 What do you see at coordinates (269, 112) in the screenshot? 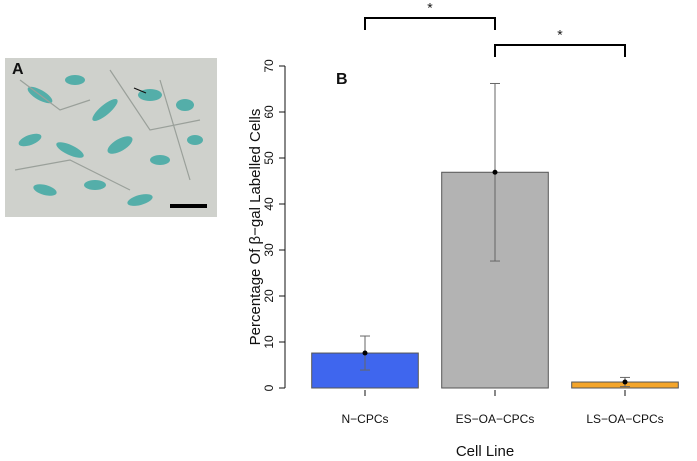
I see `y-tick-label: 60` at bounding box center [269, 112].